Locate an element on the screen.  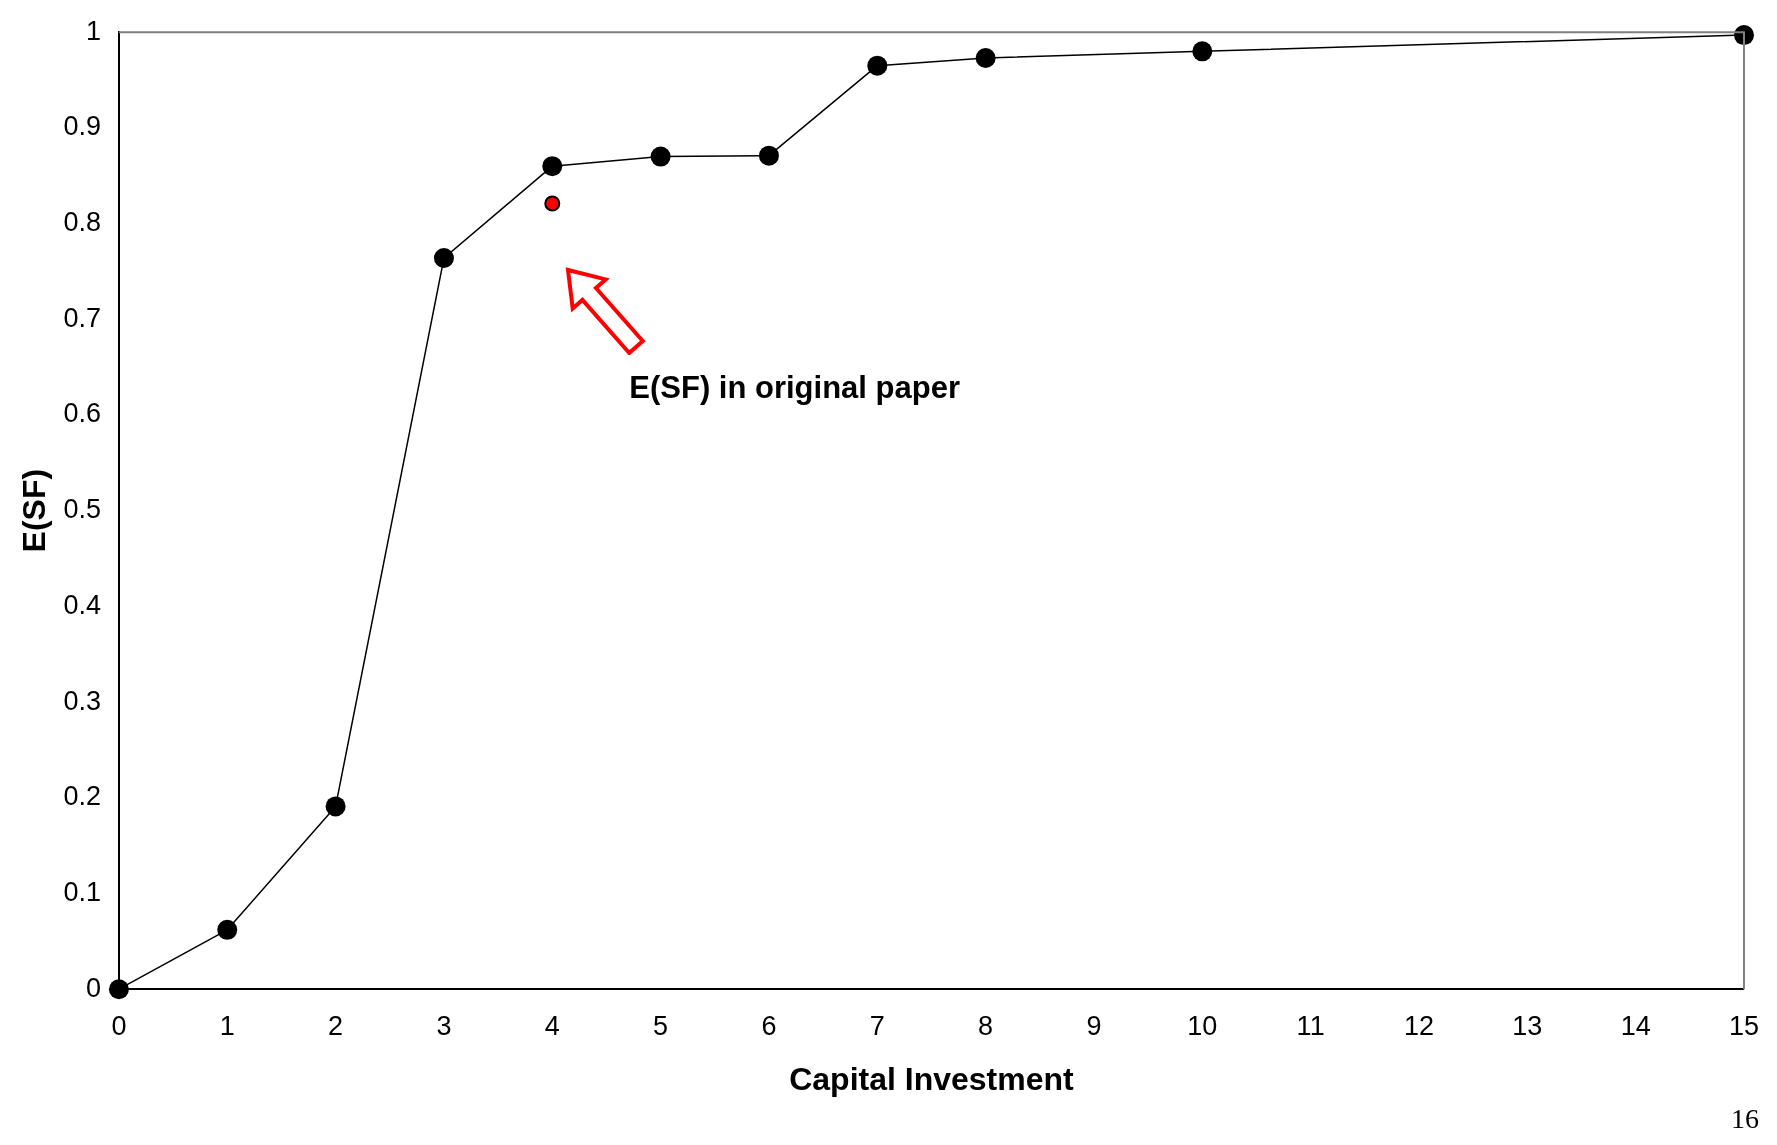
x-tick-label: 10 is located at coordinates (1202, 1025).